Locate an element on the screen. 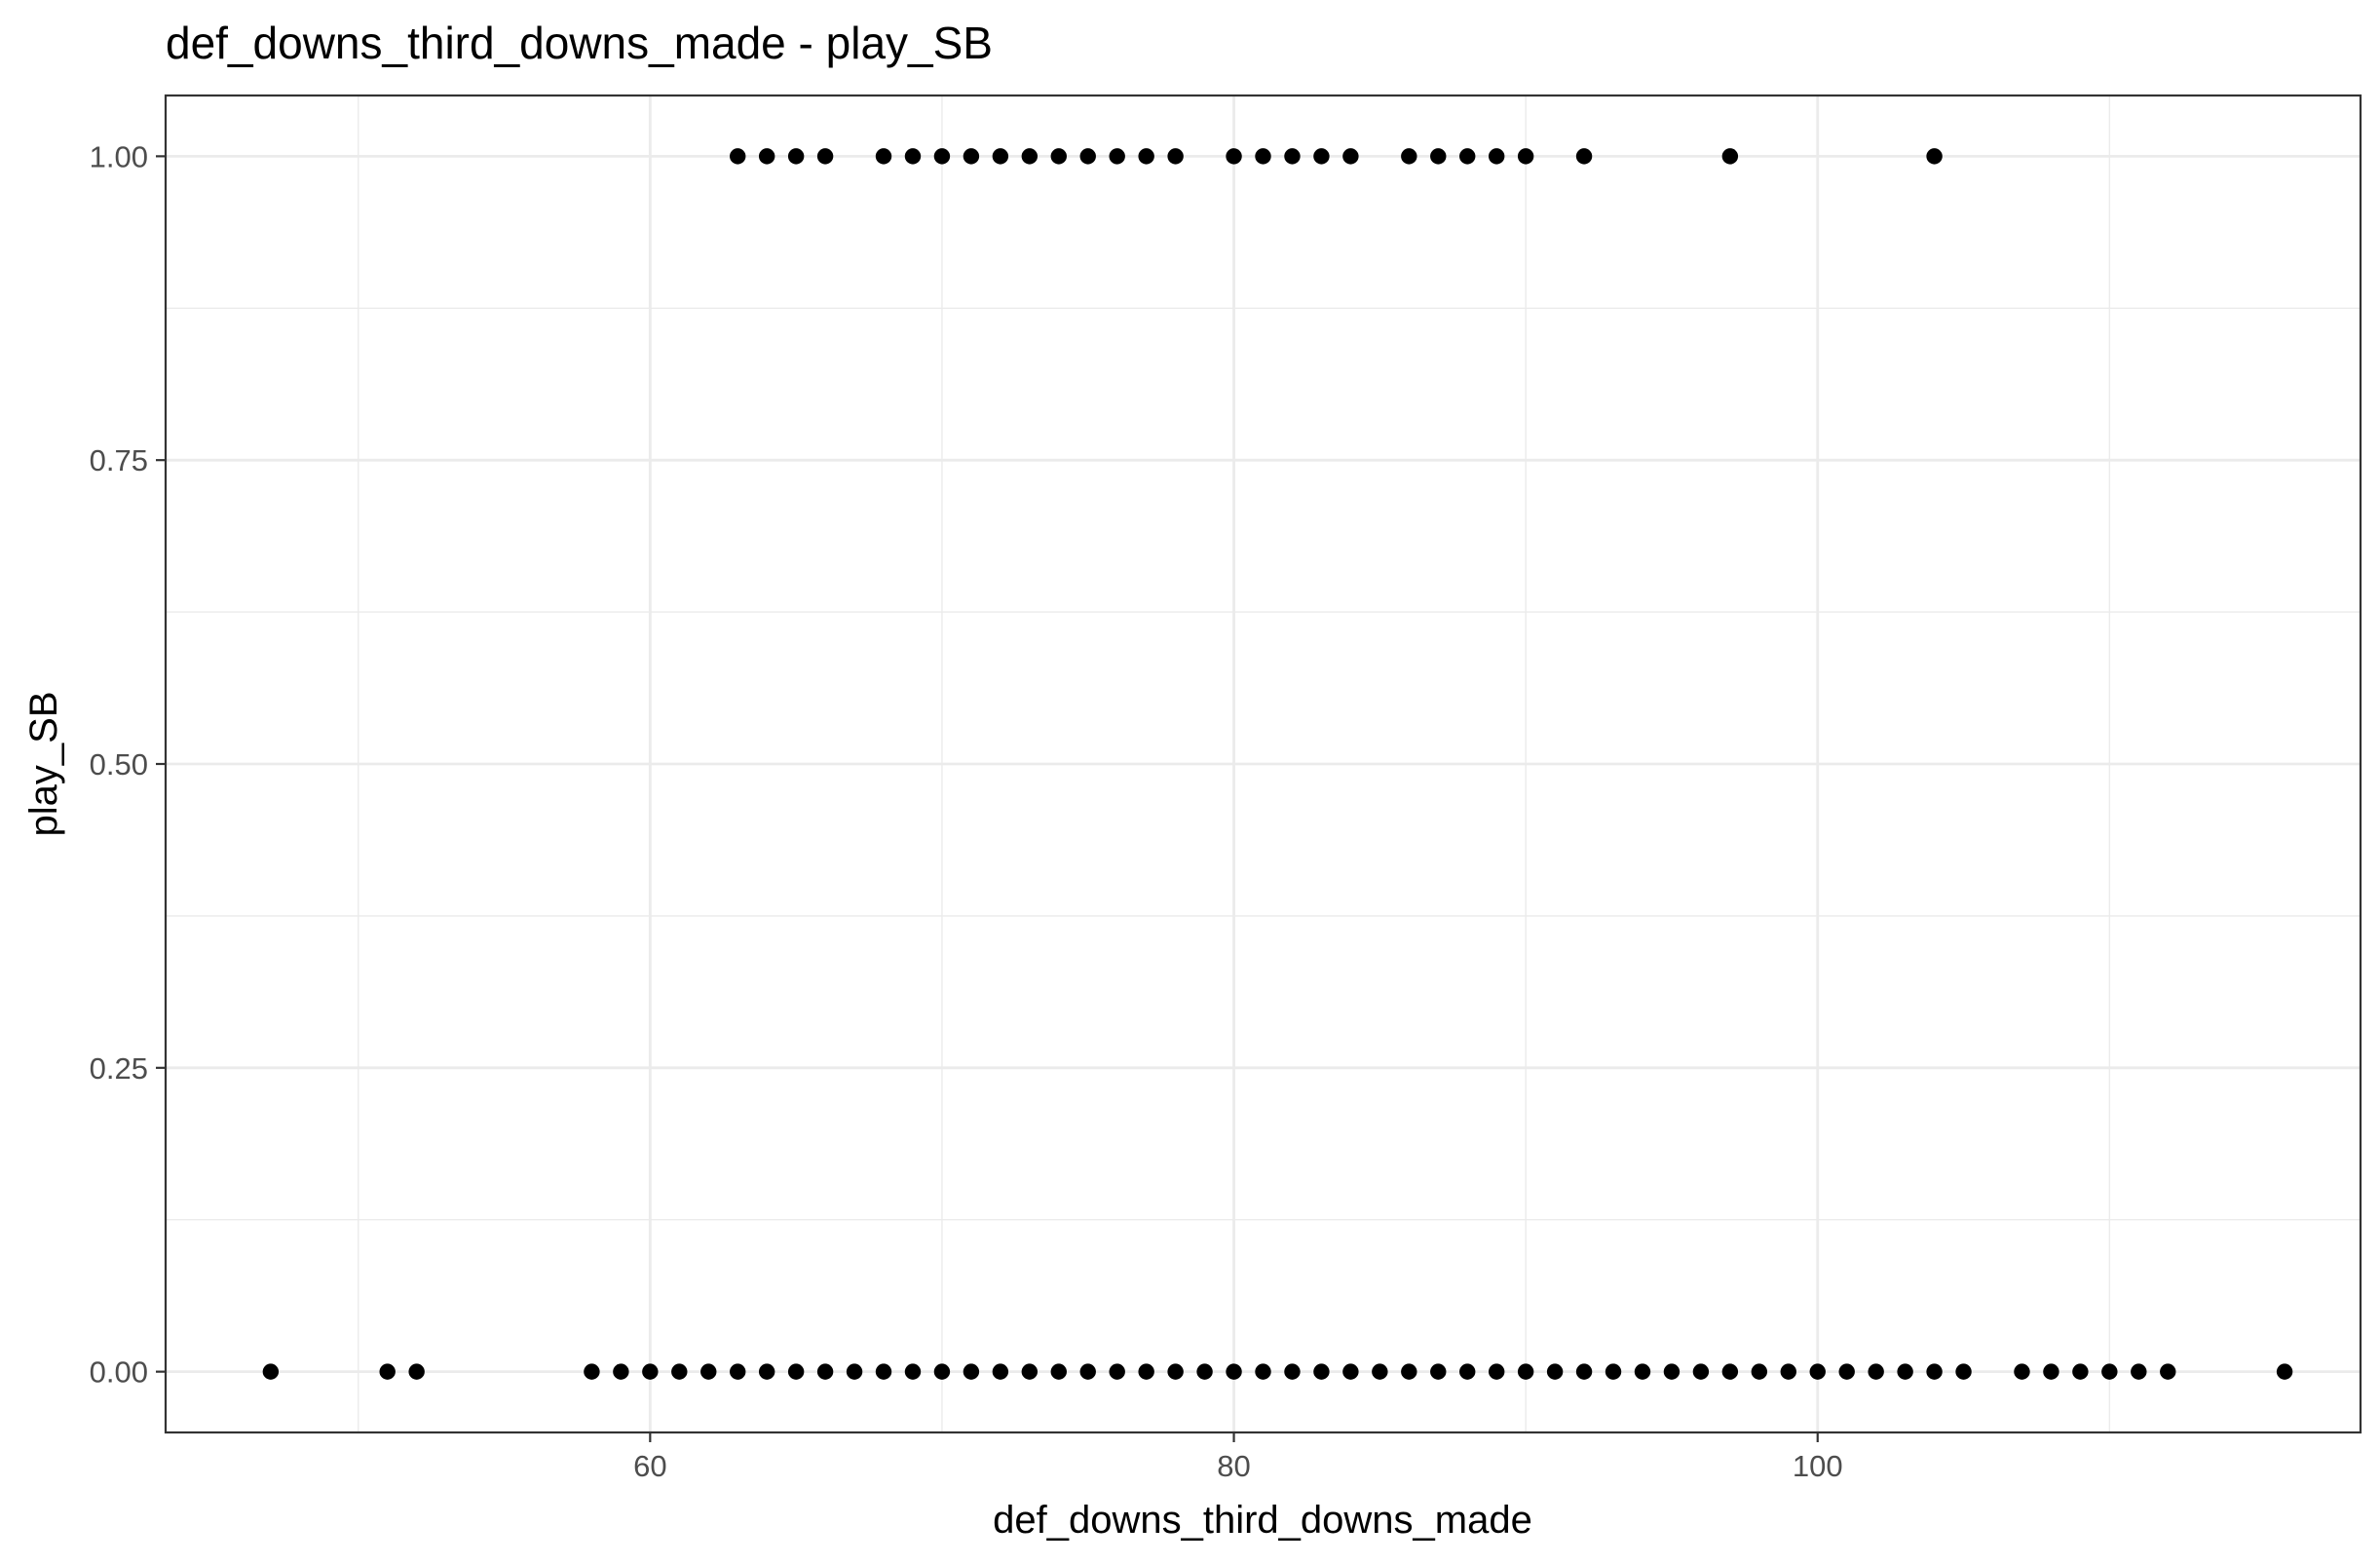  y-tick-label: 0.25 is located at coordinates (119, 1069).